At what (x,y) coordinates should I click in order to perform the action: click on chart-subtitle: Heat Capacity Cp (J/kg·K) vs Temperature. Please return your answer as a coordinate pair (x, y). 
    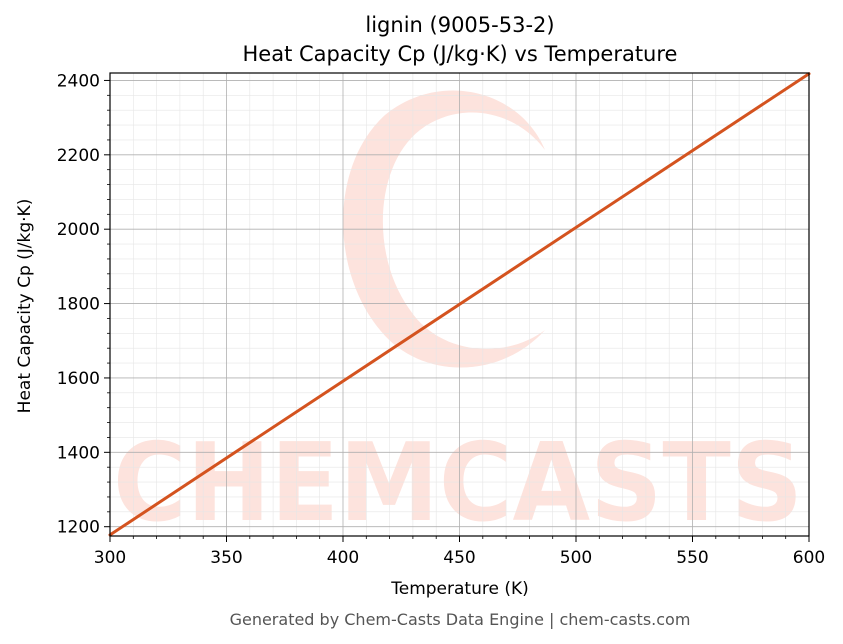
    Looking at the image, I should click on (460, 54).